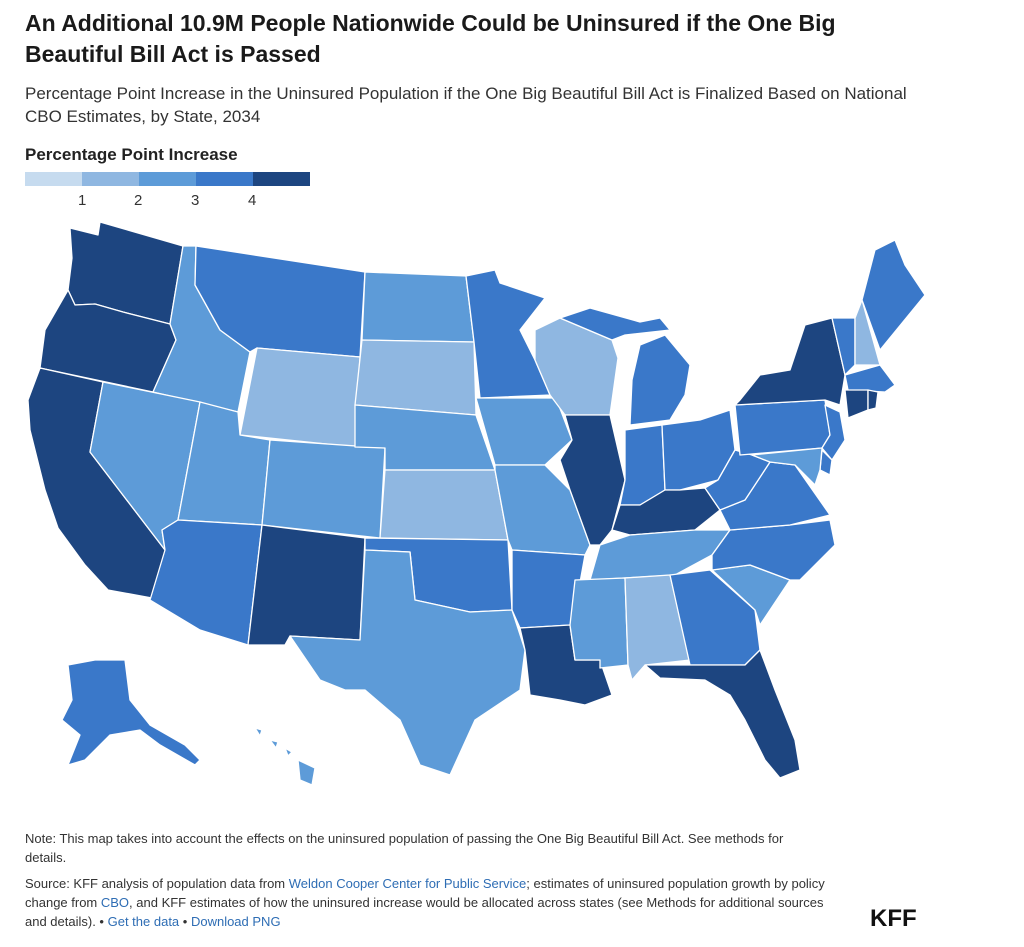 Image resolution: width=1024 pixels, height=947 pixels. Describe the element at coordinates (252, 200) in the screenshot. I see `legend-tick-4: 4` at that location.